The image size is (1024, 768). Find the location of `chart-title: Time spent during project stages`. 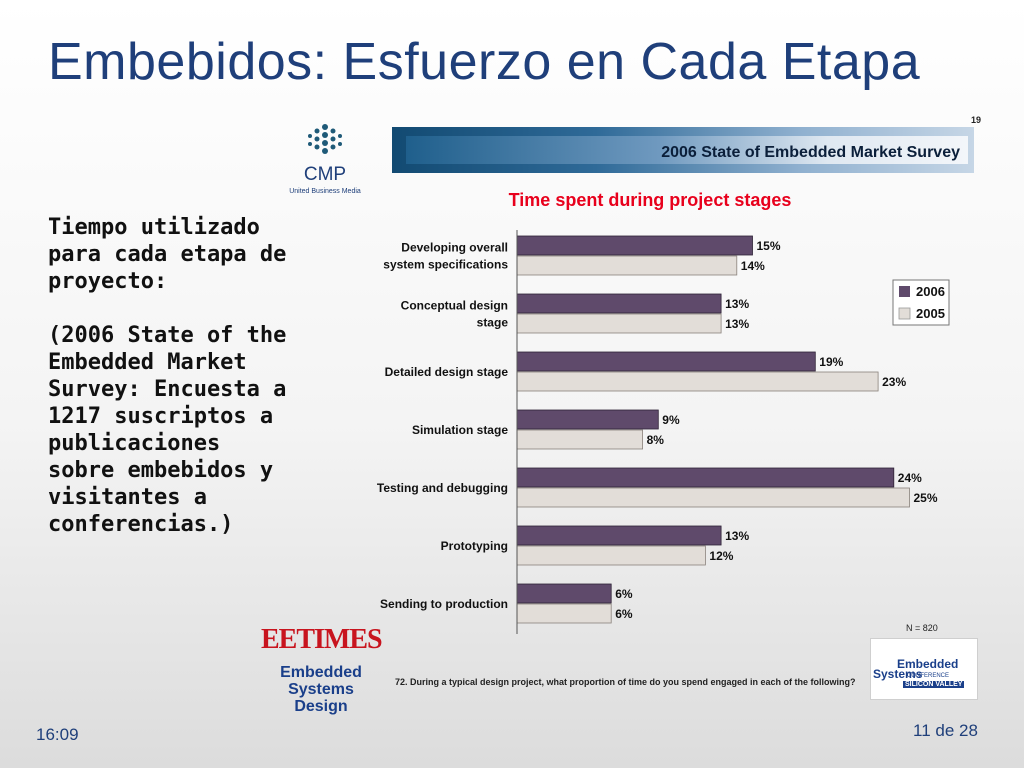

chart-title: Time spent during project stages is located at coordinates (650, 200).